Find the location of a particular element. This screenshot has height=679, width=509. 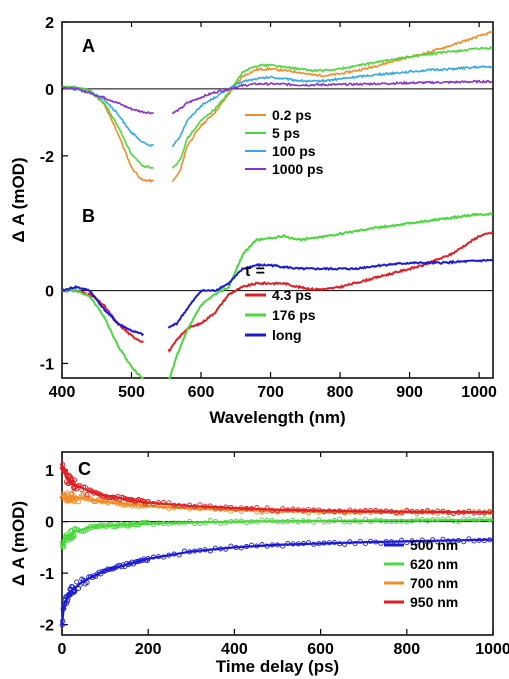

x-tick-label: 600 is located at coordinates (201, 392).